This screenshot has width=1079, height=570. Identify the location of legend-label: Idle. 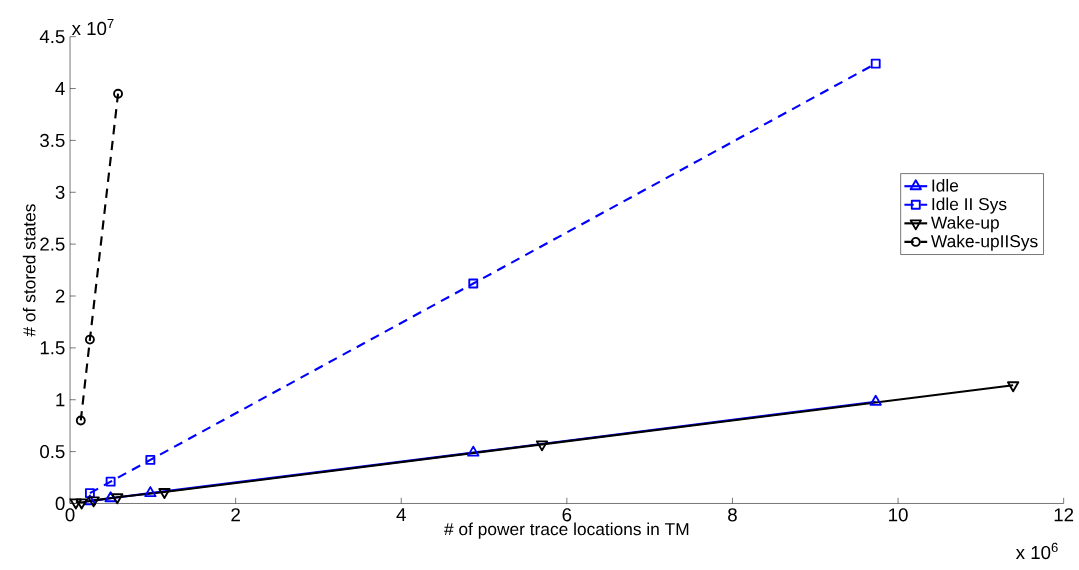
(945, 185).